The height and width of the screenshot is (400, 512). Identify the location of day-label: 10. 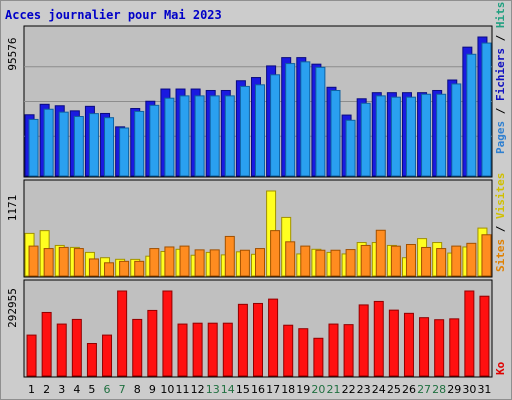
(167, 389).